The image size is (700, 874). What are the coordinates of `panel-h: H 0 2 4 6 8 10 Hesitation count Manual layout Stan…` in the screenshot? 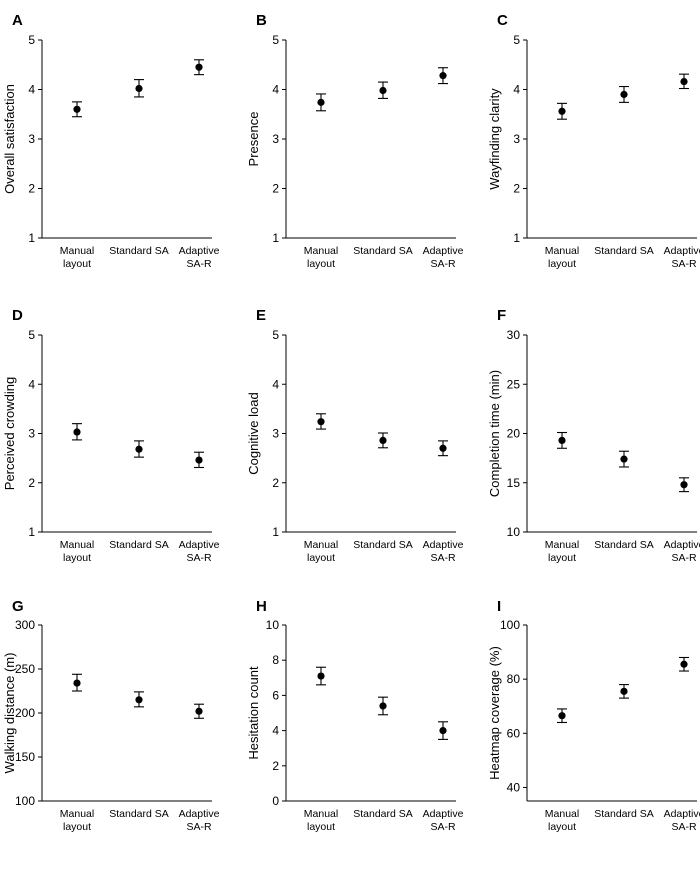 It's located at (355, 715).